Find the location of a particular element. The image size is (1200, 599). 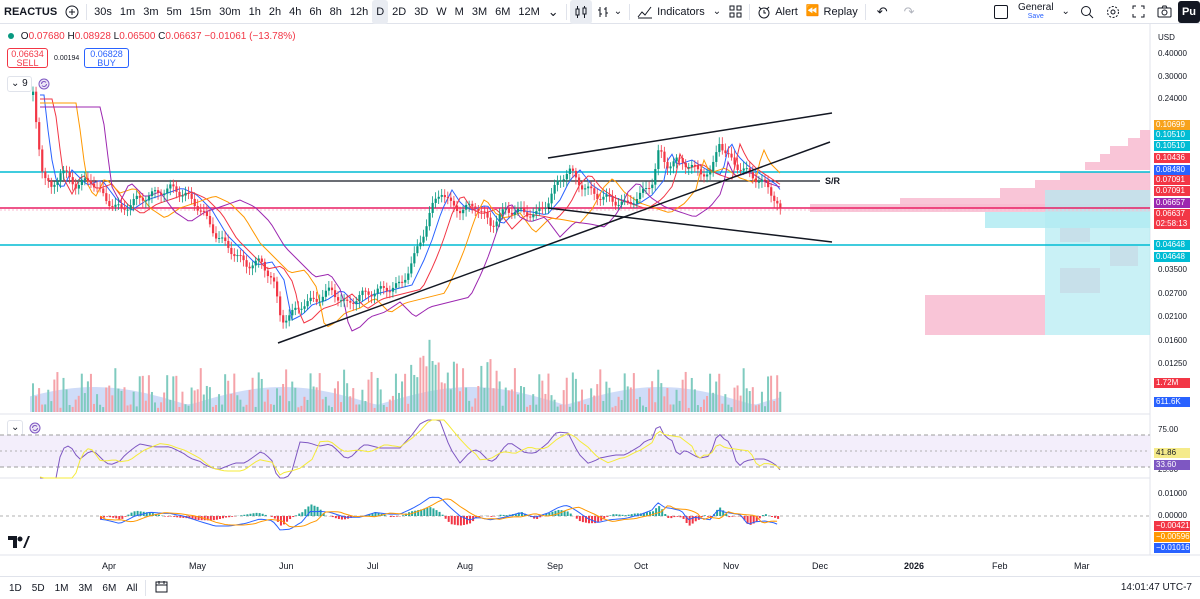

alert-button: Alert is located at coordinates (777, 12).